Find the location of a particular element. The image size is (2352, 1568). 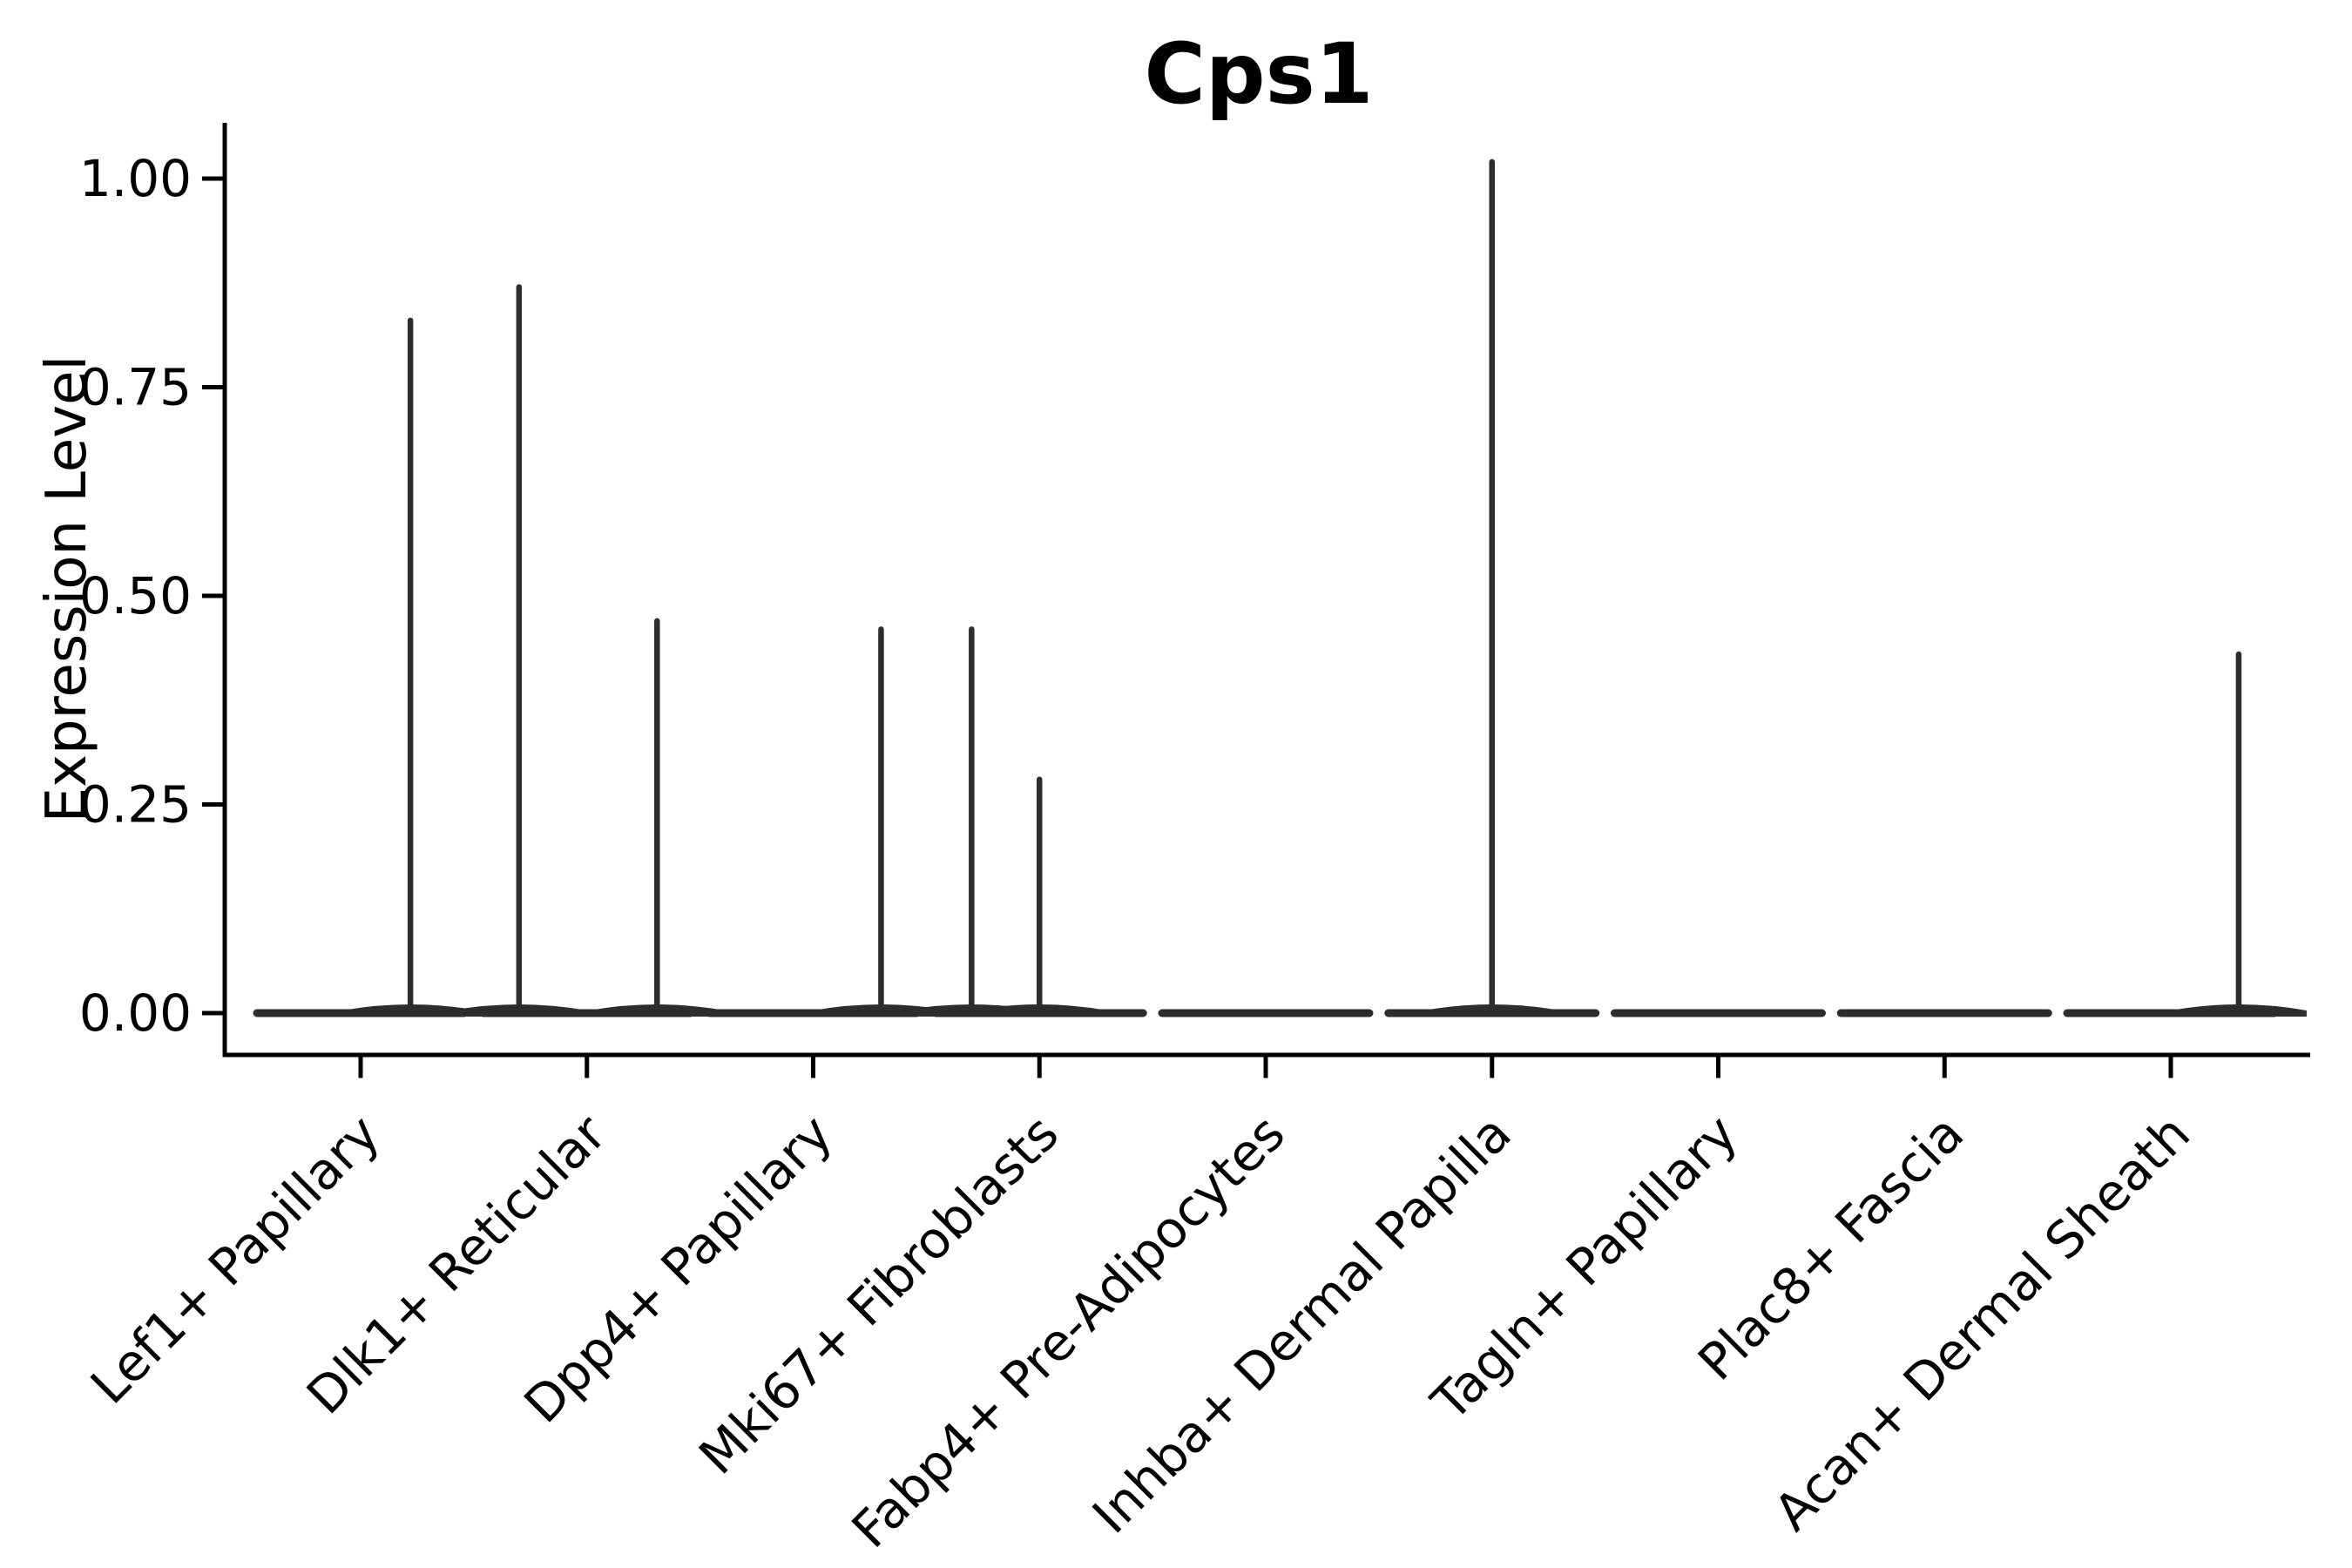

y-axis-ticks-layer: 0.00 0.25 0.50 0.75 1.00 is located at coordinates (152, 596).